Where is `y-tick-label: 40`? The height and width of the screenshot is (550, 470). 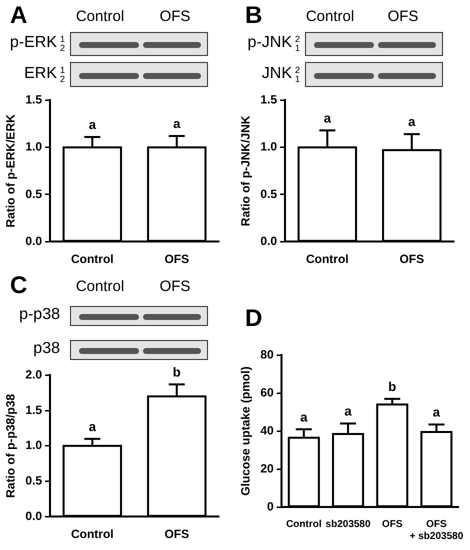
y-tick-label: 40 is located at coordinates (267, 430).